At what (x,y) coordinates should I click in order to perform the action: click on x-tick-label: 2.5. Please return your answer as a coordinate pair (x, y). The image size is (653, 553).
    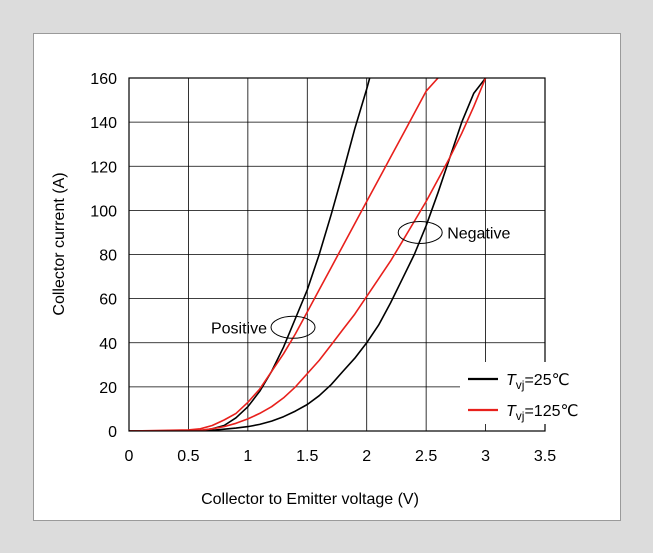
    Looking at the image, I should click on (426, 456).